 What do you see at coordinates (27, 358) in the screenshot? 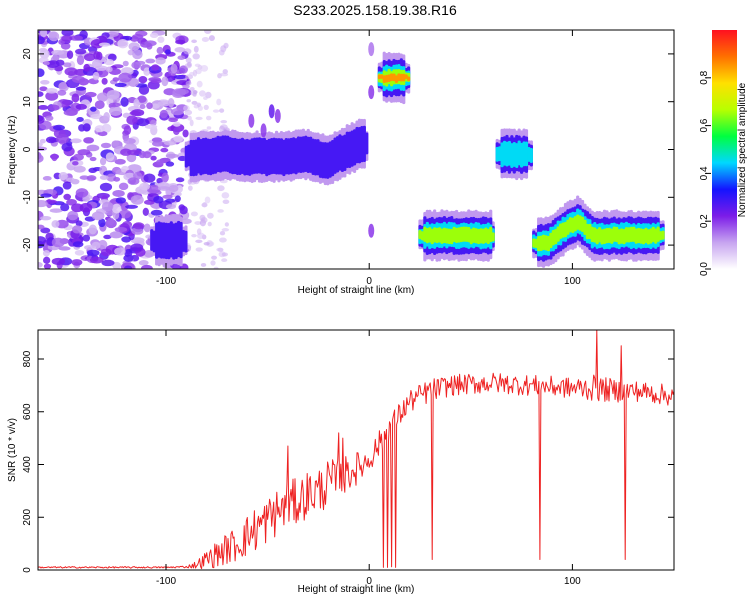
I see `y-tick-label: 800` at bounding box center [27, 358].